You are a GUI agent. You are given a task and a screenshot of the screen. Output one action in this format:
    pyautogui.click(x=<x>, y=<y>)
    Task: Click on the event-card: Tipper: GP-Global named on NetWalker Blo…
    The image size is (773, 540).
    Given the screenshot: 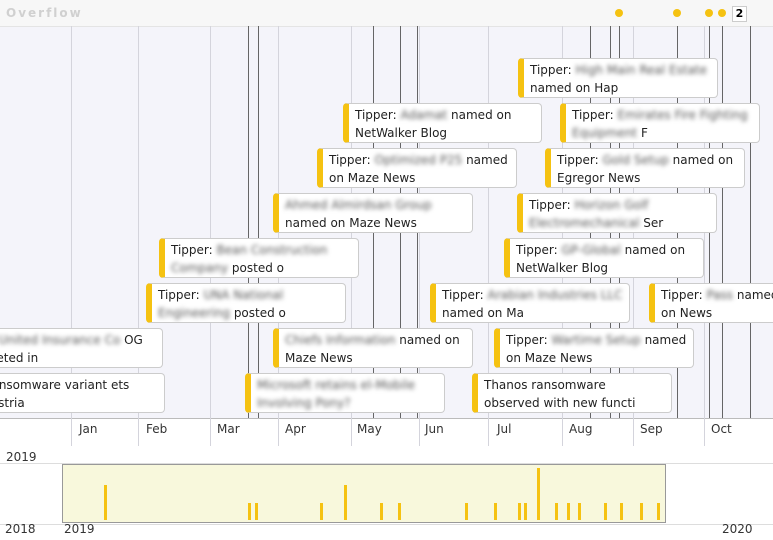 What is the action you would take?
    pyautogui.click(x=604, y=258)
    